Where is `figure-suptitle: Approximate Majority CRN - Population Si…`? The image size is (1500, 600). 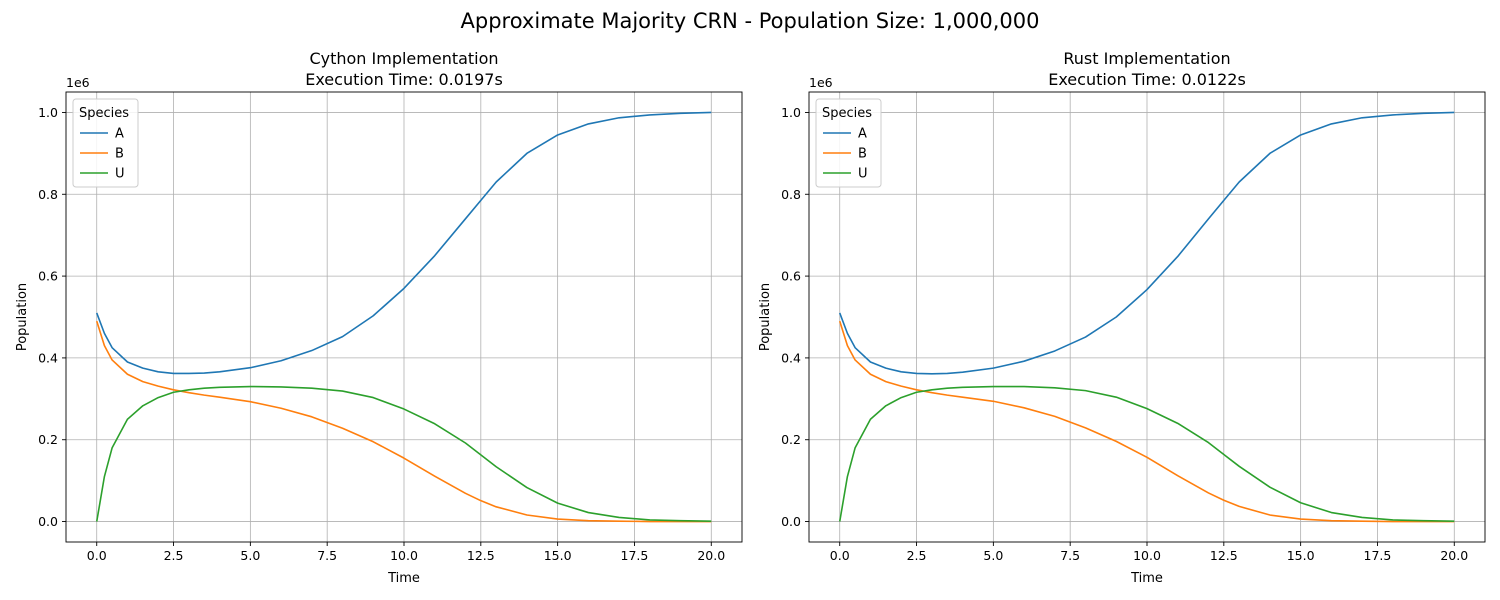 figure-suptitle: Approximate Majority CRN - Population Si… is located at coordinates (750, 21).